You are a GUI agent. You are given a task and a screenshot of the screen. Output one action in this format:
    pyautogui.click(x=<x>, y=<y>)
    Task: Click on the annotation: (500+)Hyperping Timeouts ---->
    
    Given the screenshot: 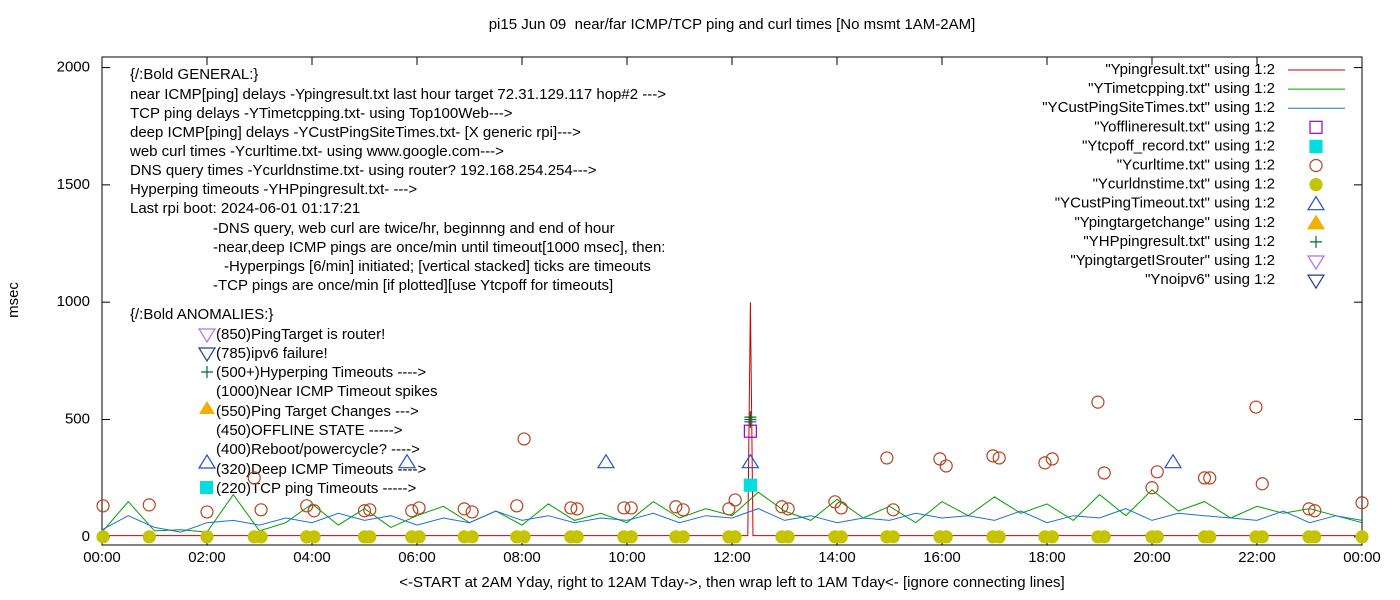 What is the action you would take?
    pyautogui.click(x=321, y=372)
    